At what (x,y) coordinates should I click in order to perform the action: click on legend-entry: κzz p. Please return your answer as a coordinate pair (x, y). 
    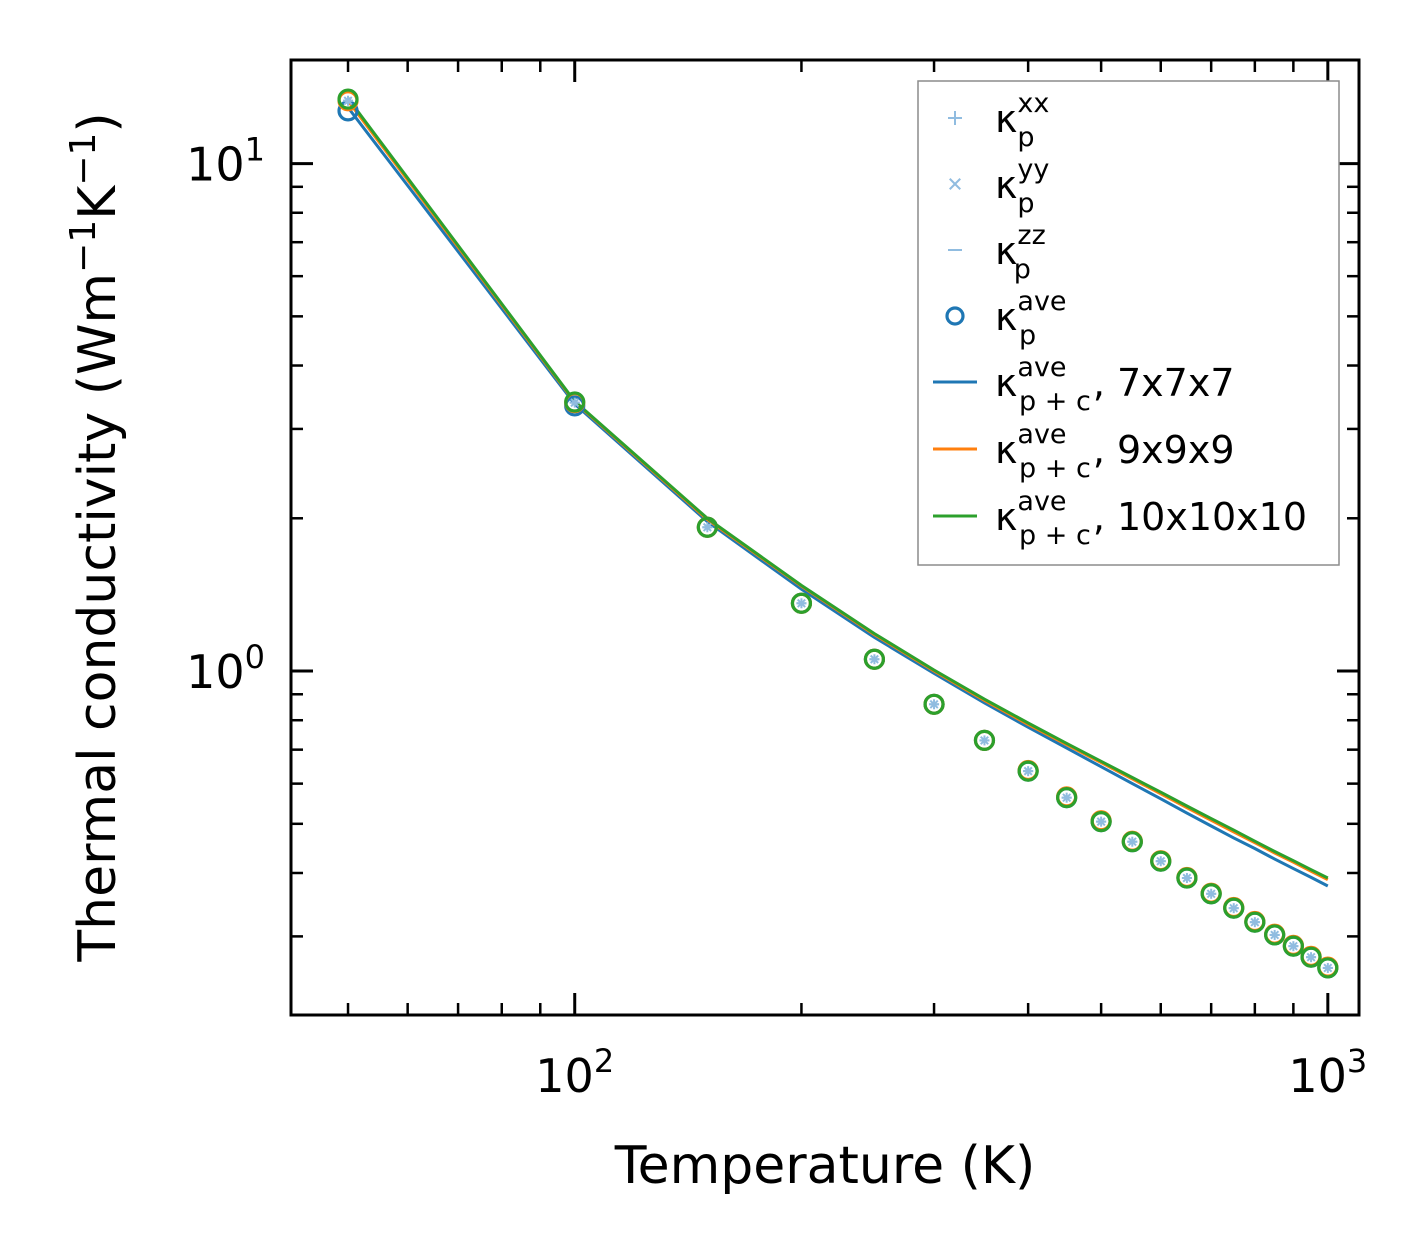
    Looking at the image, I should click on (997, 252).